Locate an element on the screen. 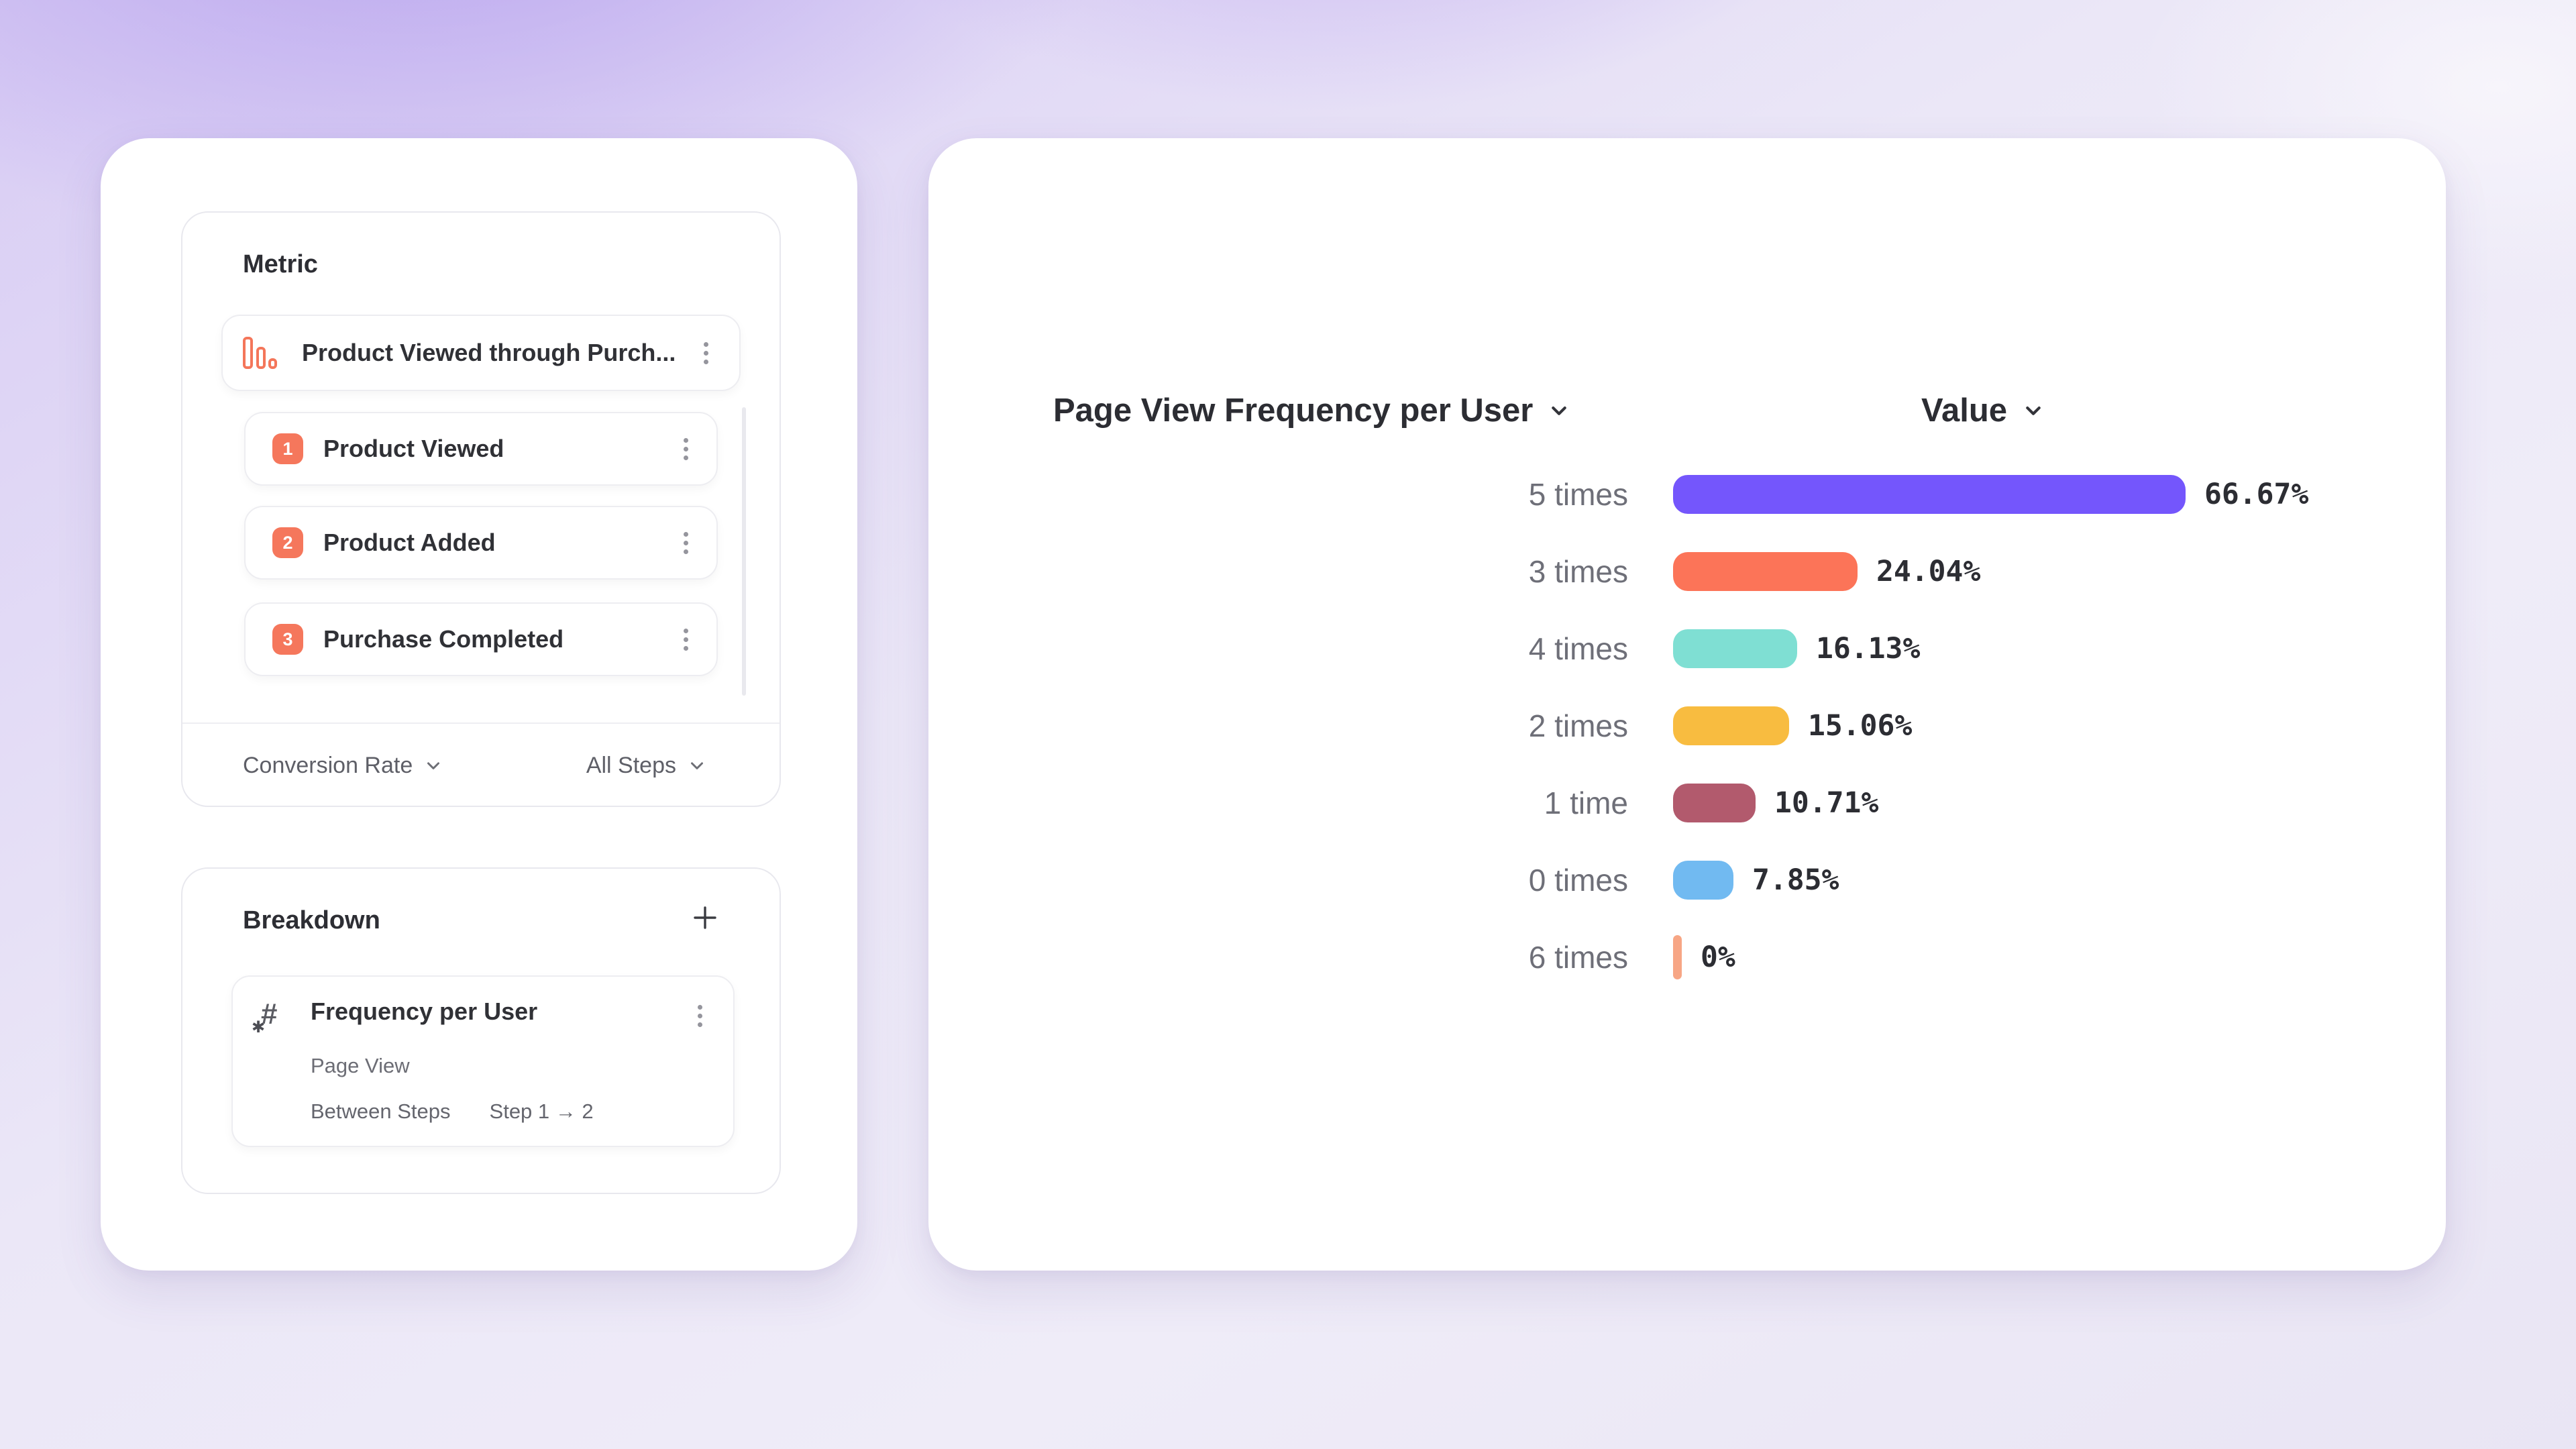 The width and height of the screenshot is (2576, 1449). bar-value-label: 66.67% is located at coordinates (2256, 494).